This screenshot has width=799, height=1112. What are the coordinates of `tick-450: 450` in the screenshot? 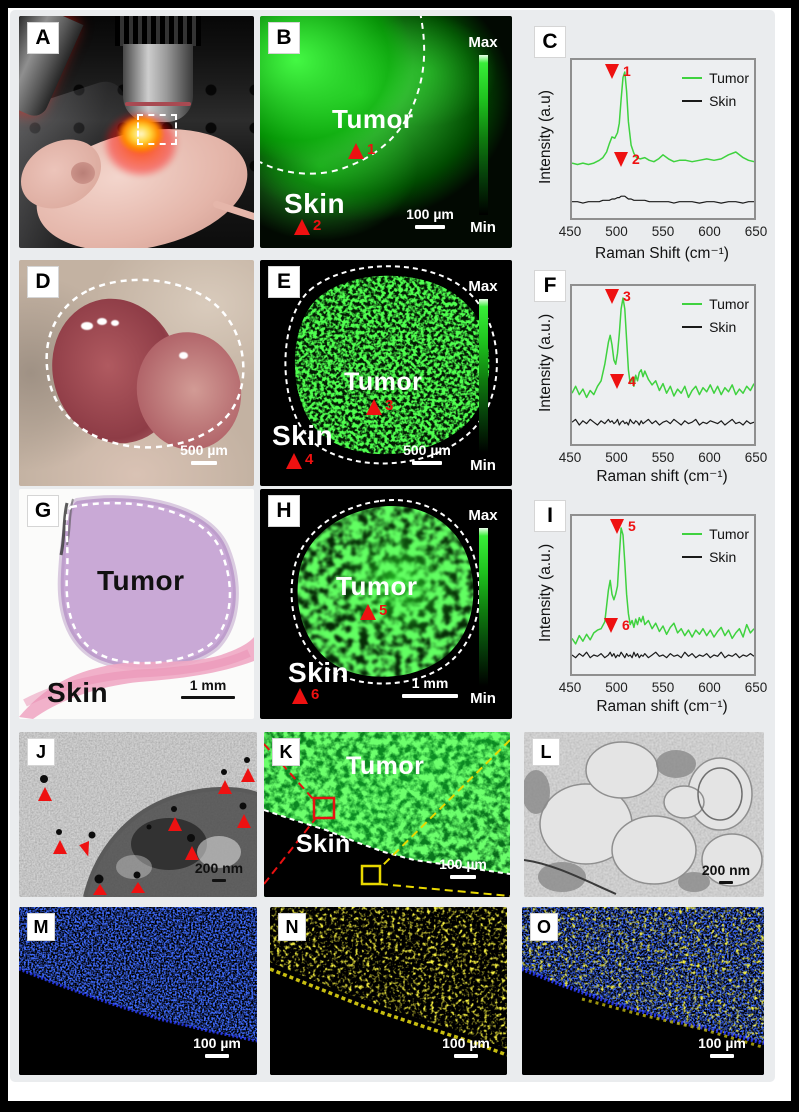 It's located at (570, 687).